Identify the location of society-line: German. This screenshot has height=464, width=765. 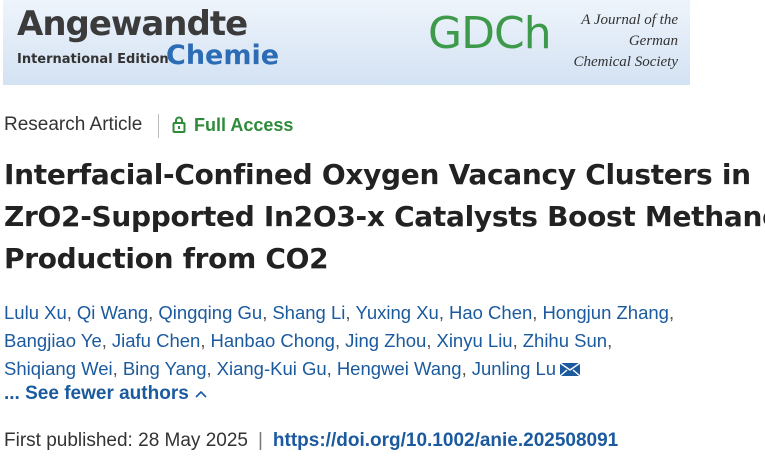
(653, 41).